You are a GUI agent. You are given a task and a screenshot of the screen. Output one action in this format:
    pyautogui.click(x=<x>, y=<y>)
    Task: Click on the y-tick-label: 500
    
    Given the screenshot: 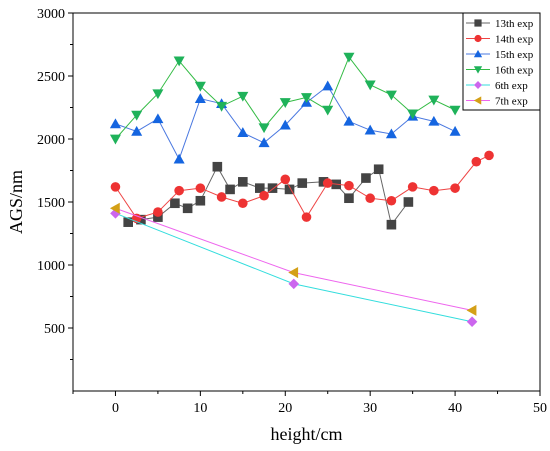 What is the action you would take?
    pyautogui.click(x=54, y=329)
    